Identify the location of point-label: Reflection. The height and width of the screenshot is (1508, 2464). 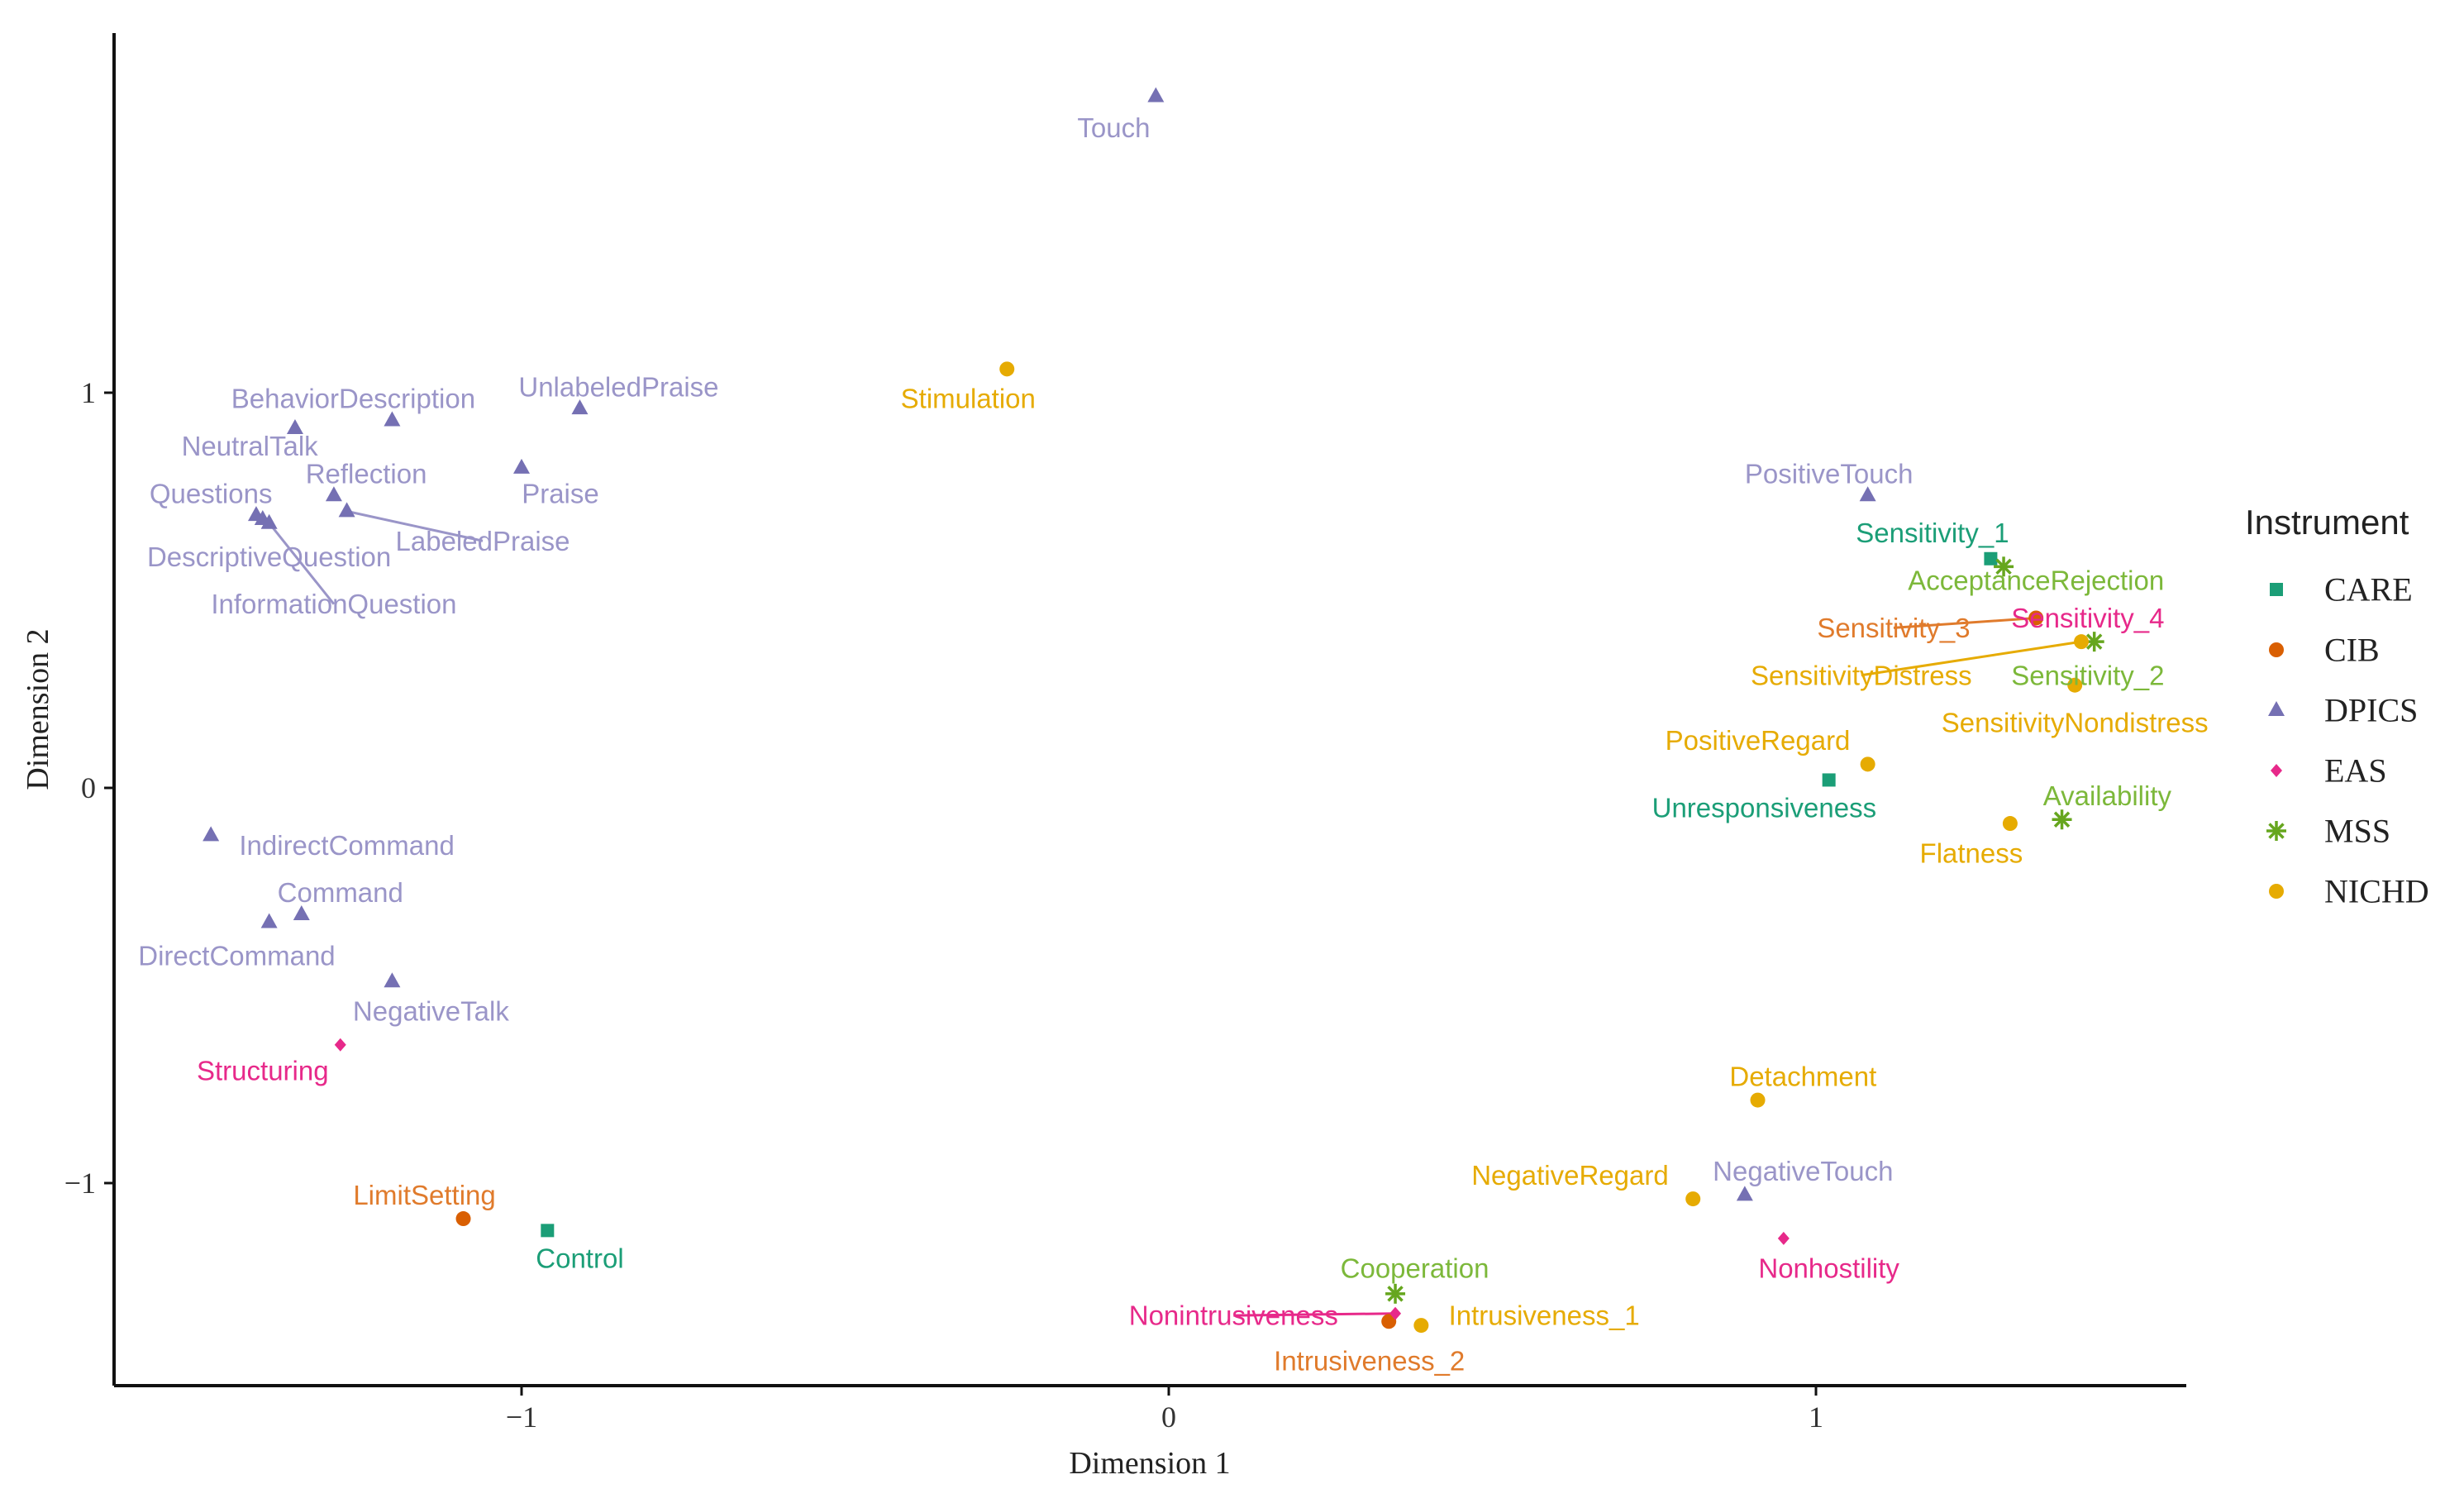
(366, 473).